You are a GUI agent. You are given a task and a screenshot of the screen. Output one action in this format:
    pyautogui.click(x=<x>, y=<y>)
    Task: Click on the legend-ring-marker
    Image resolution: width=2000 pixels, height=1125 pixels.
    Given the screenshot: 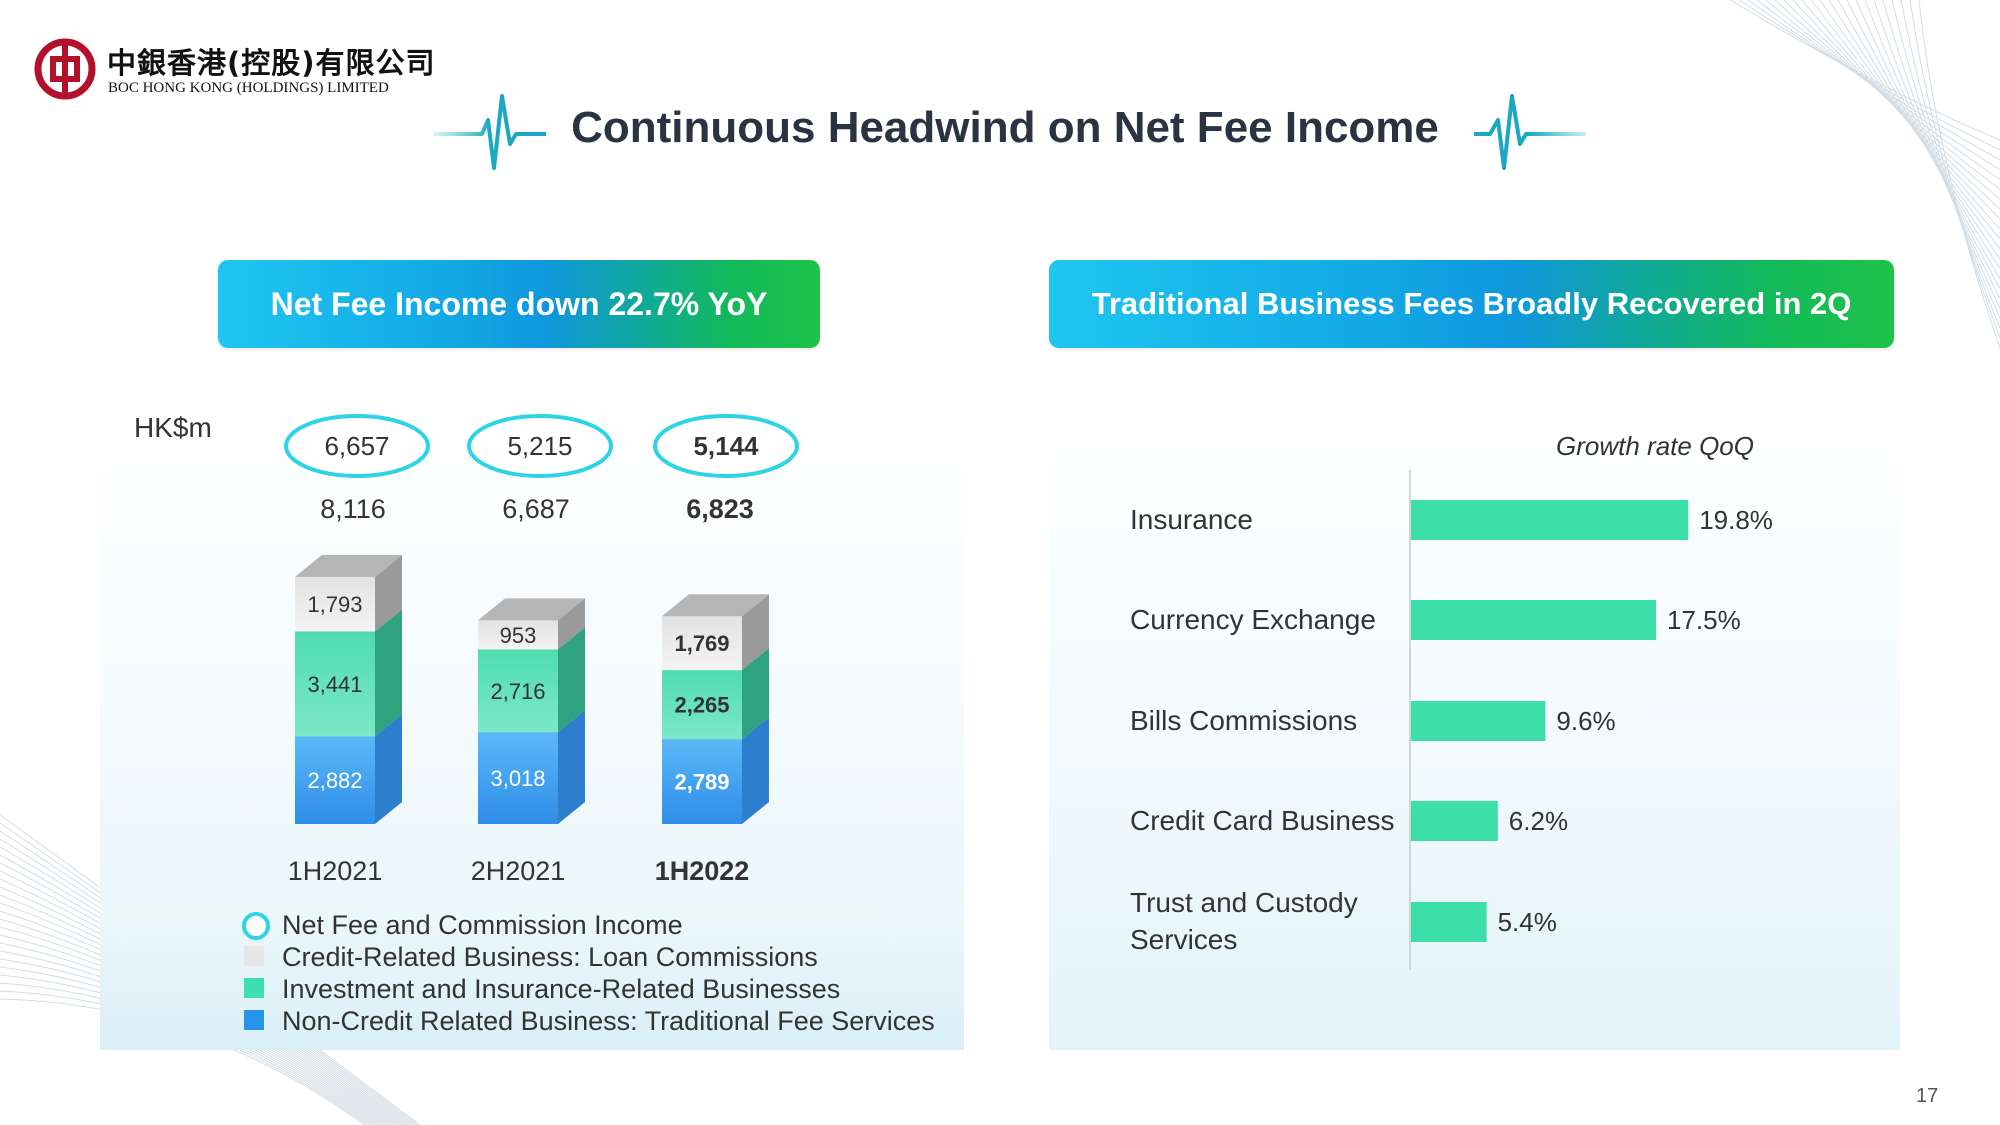 What is the action you would take?
    pyautogui.click(x=256, y=926)
    